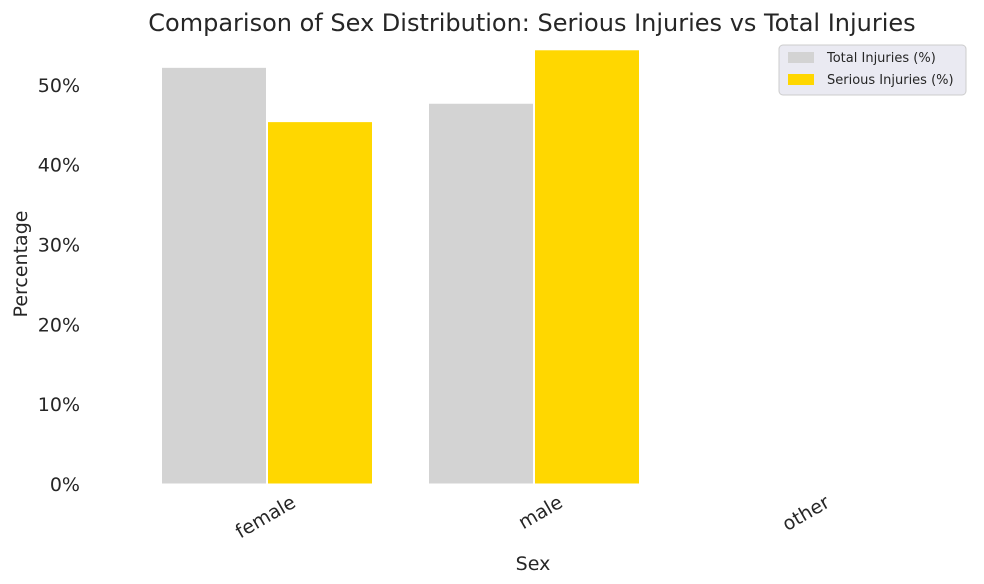 This screenshot has width=984, height=584. What do you see at coordinates (59, 285) in the screenshot?
I see `y-ticks-group: 0% 10% 20% 30% 40% 50%` at bounding box center [59, 285].